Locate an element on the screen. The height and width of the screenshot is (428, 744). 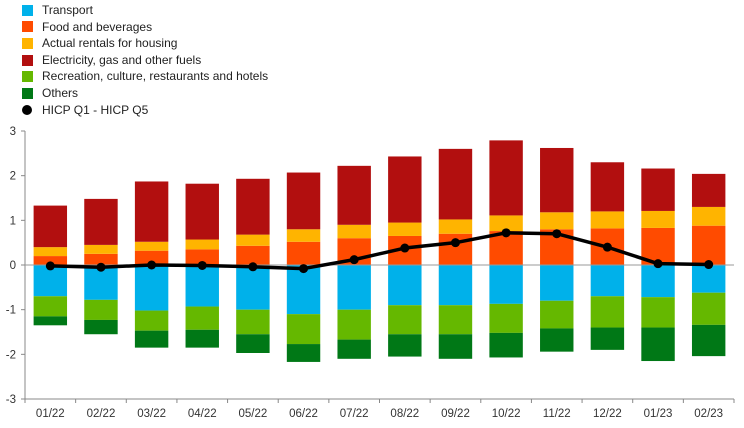
x-tick-label: 09/22 is located at coordinates (455, 414).